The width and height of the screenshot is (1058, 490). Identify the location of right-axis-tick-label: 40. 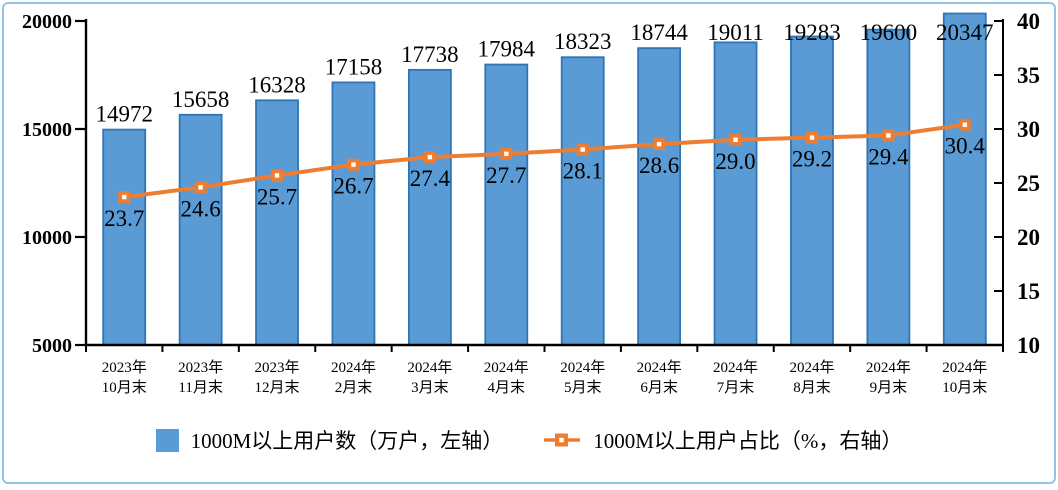
(1028, 21).